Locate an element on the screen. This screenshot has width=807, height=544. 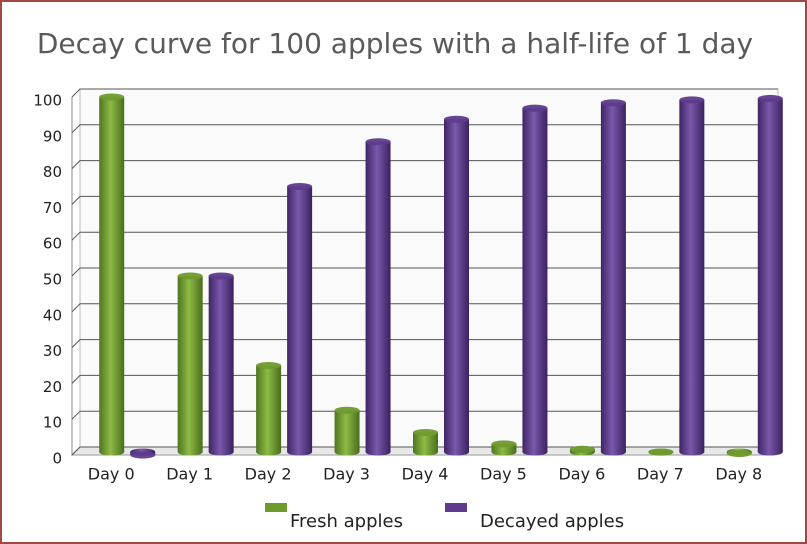
y-tick-label: 60 is located at coordinates (52, 244).